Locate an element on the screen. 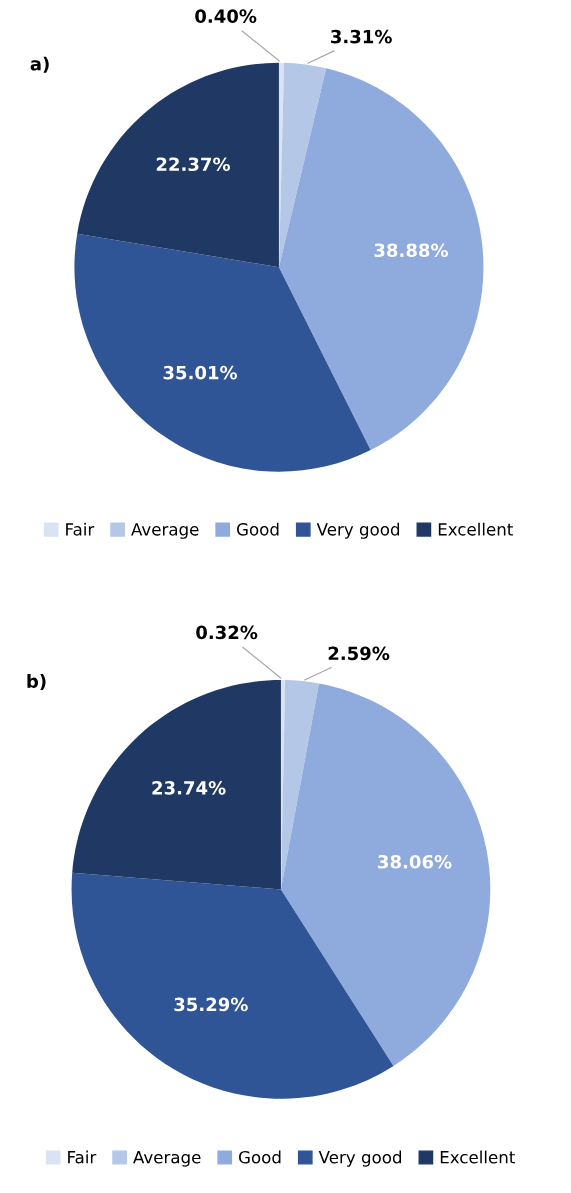 The height and width of the screenshot is (1193, 571). data-label: 0.40% is located at coordinates (226, 16).